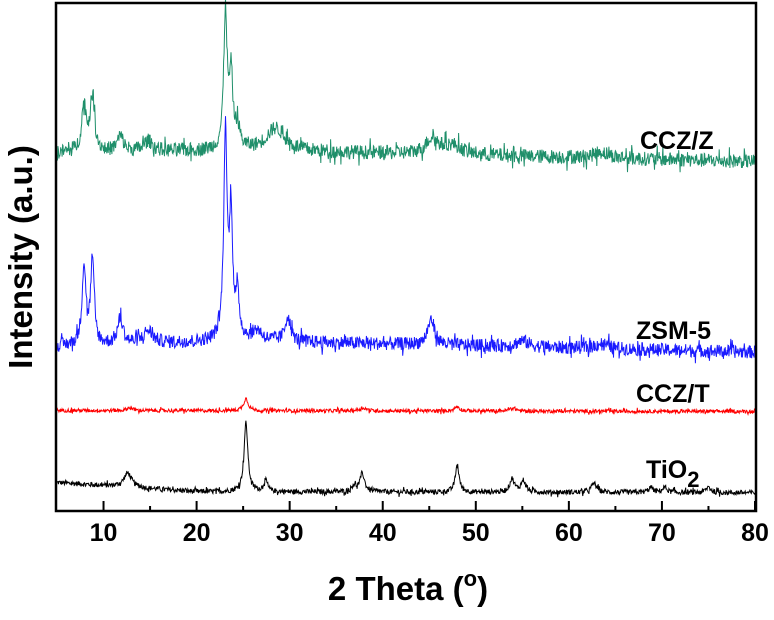 The width and height of the screenshot is (774, 620). I want to click on x-tick-label: 60, so click(569, 533).